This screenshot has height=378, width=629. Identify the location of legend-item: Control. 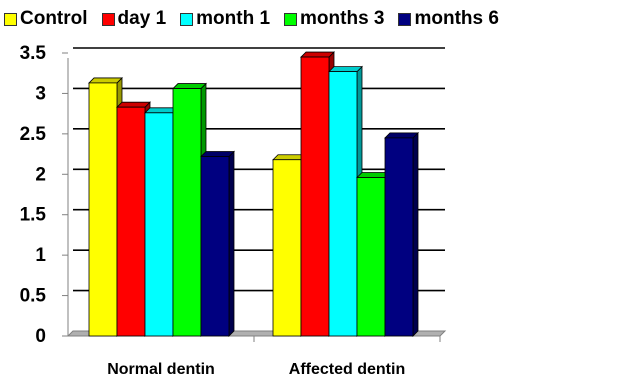
(46, 19).